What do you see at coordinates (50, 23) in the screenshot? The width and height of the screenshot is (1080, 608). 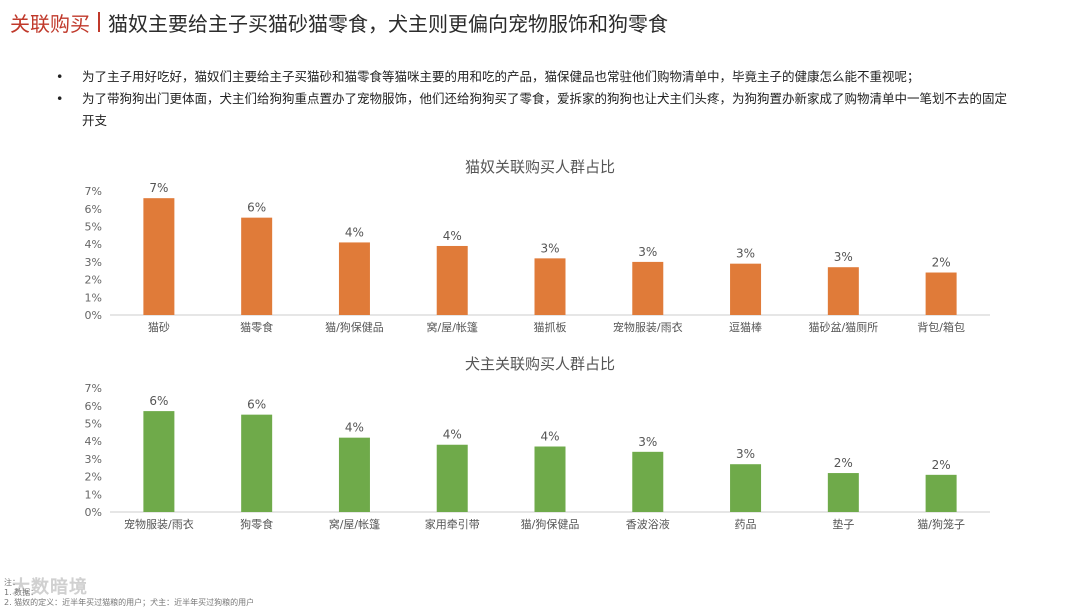 I see `section-label: 关联购买` at bounding box center [50, 23].